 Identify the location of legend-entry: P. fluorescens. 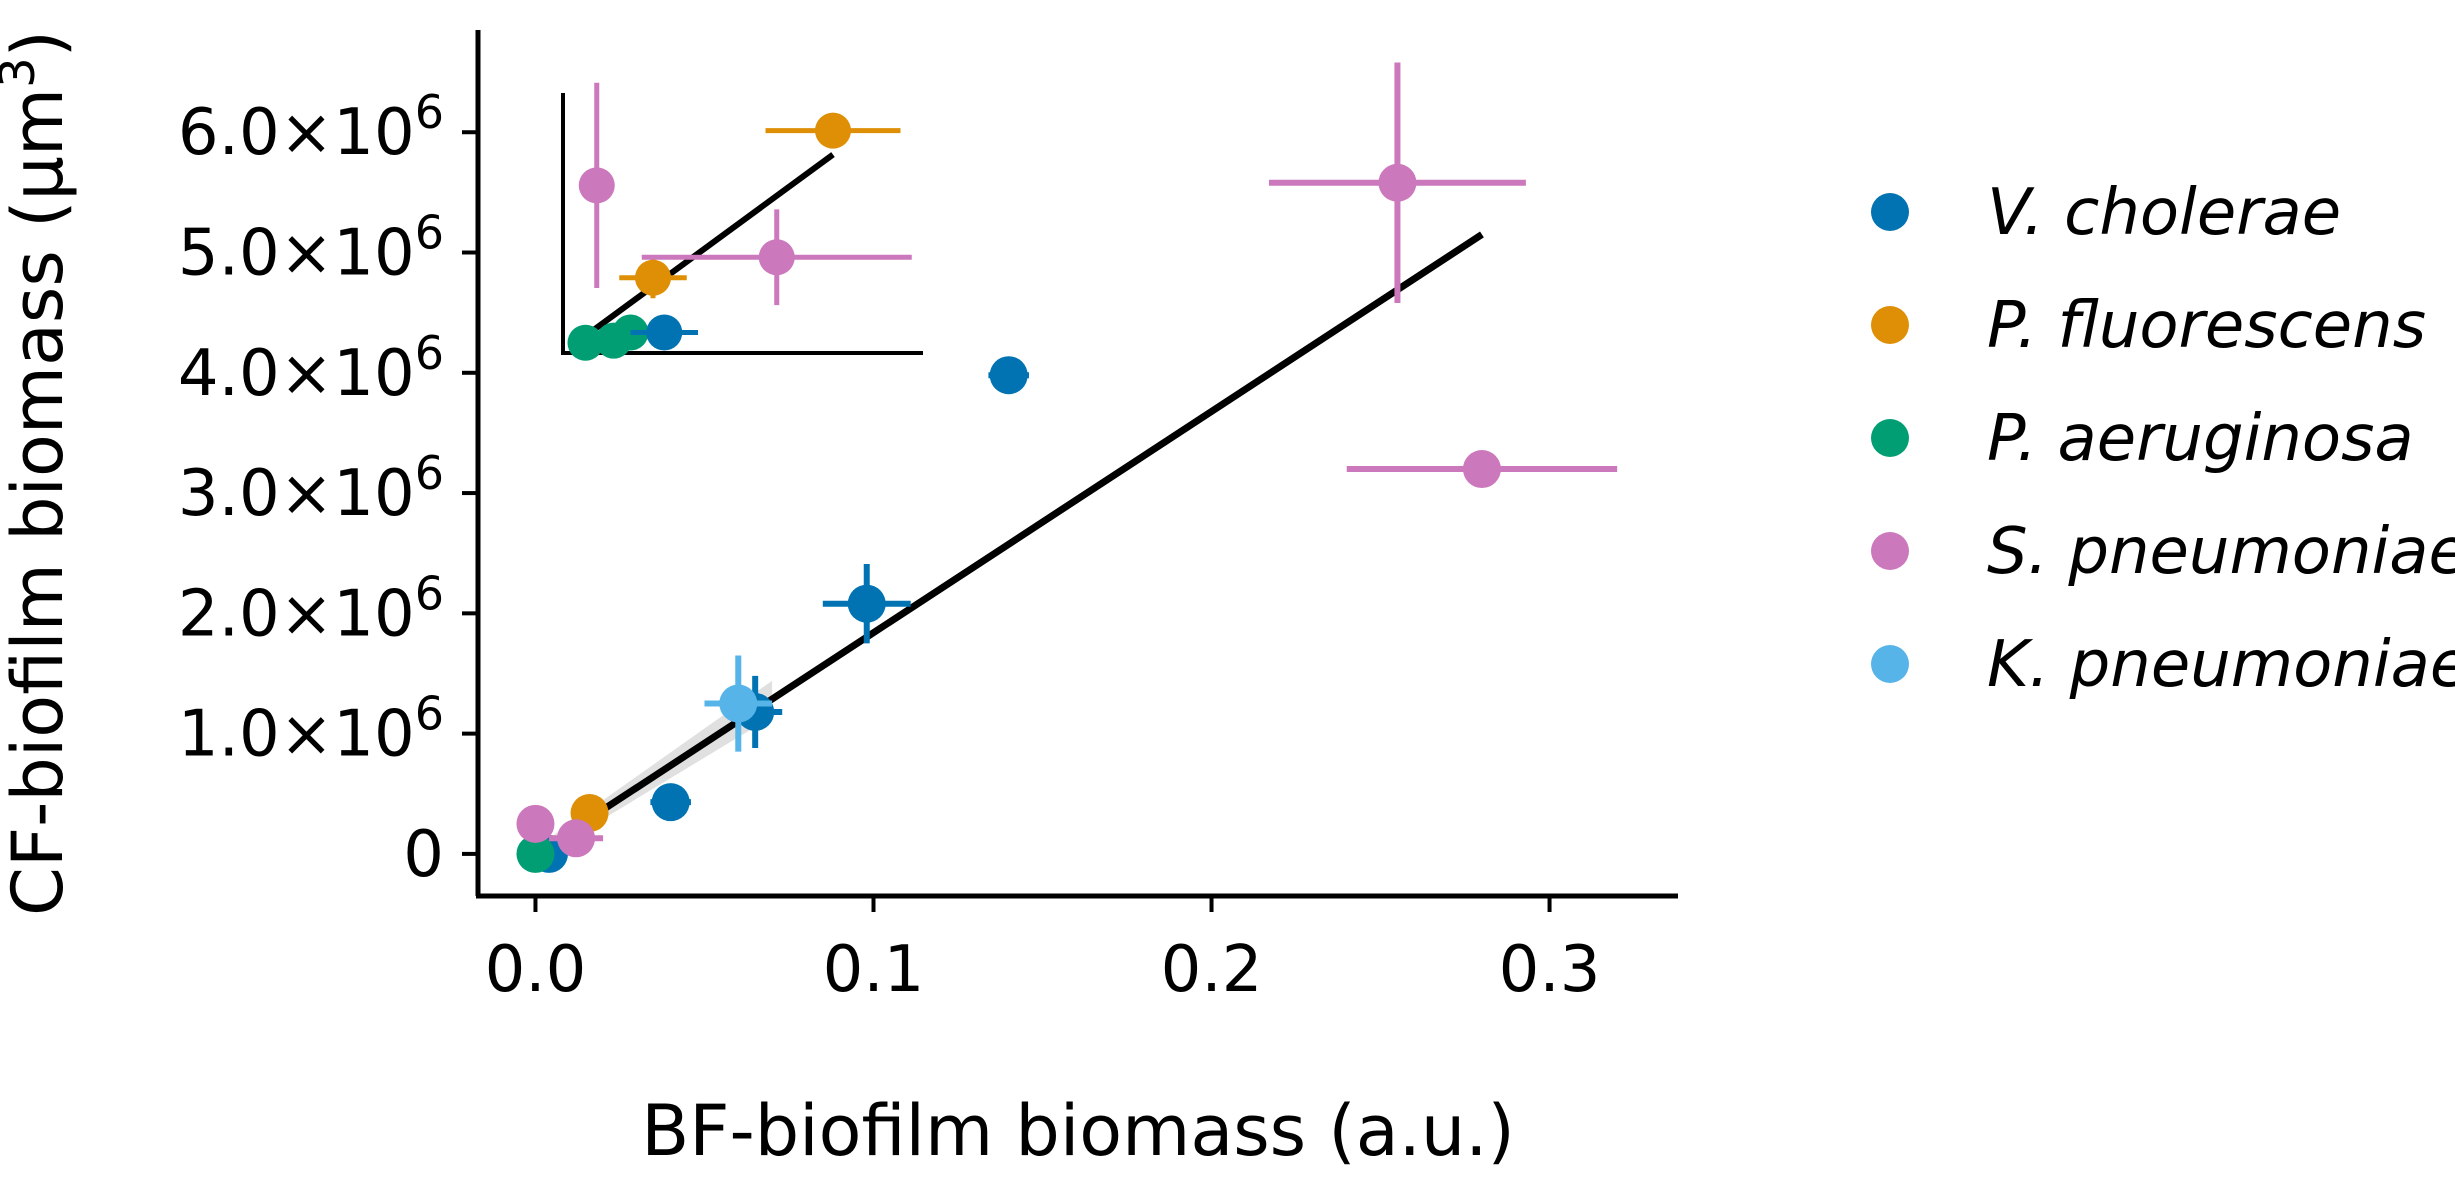
(2148, 326).